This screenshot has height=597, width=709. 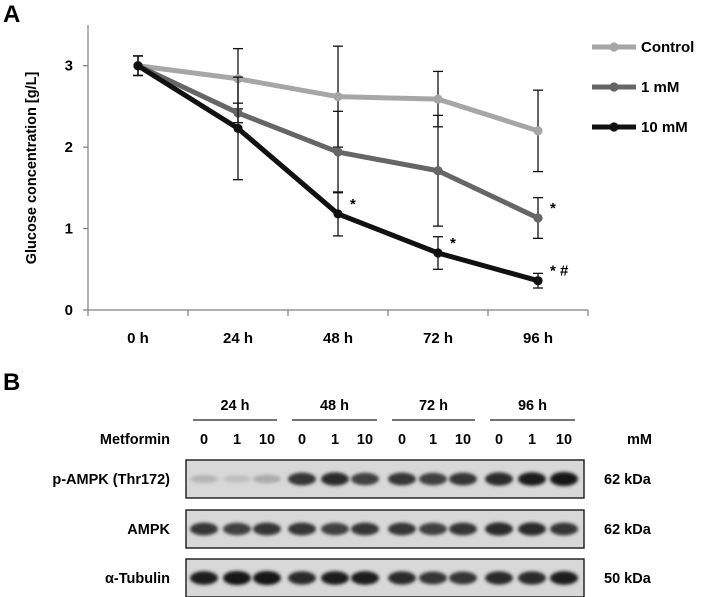 What do you see at coordinates (111, 480) in the screenshot?
I see `protein-label: p-AMPK (Thr172)` at bounding box center [111, 480].